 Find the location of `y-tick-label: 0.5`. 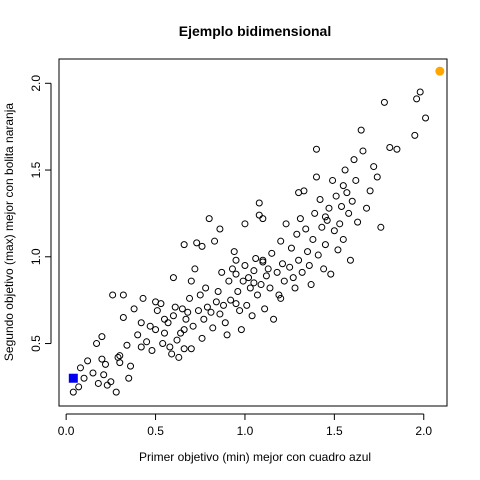

y-tick-label: 0.5 is located at coordinates (36, 343).